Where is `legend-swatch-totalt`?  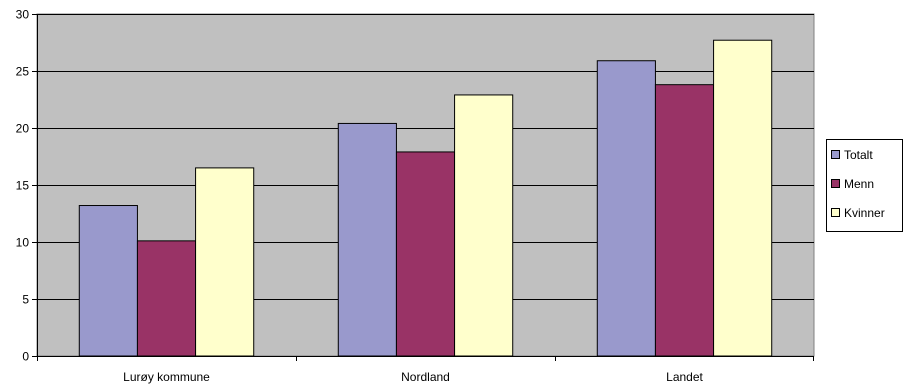 legend-swatch-totalt is located at coordinates (835, 154).